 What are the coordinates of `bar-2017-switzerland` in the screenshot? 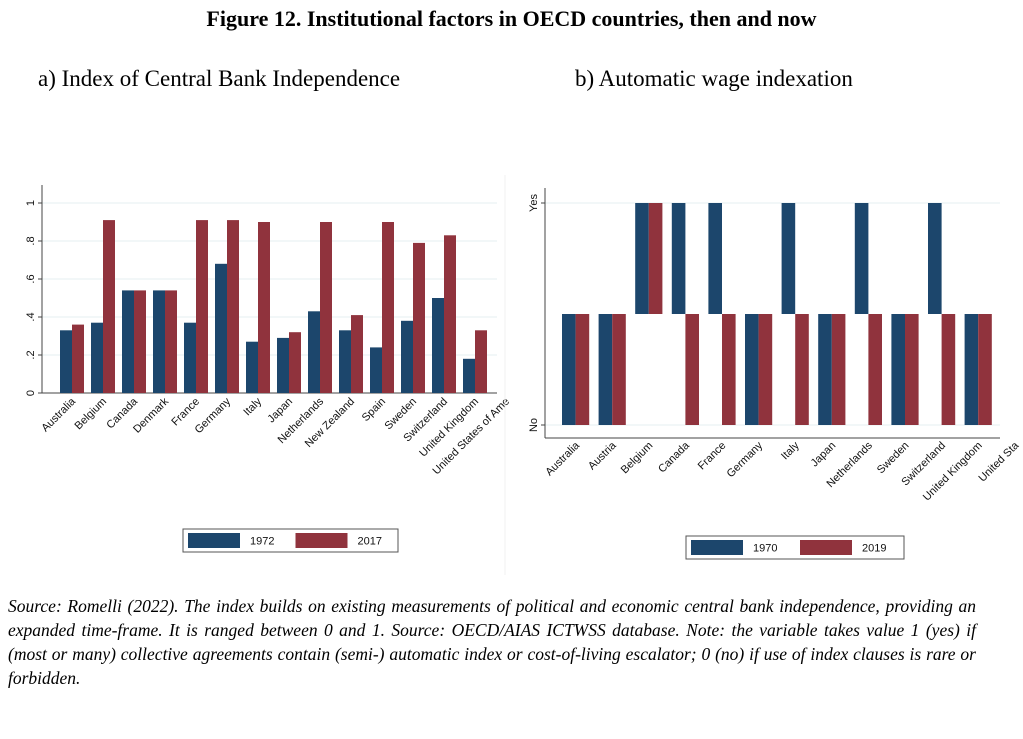 It's located at (450, 314).